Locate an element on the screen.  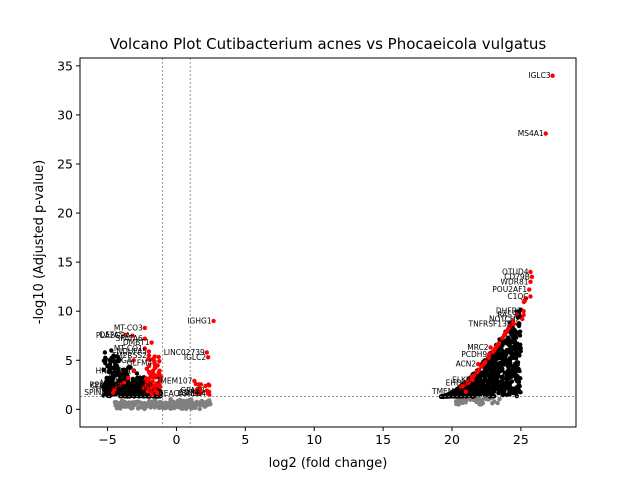
gene-label: OTUD4 is located at coordinates (515, 271).